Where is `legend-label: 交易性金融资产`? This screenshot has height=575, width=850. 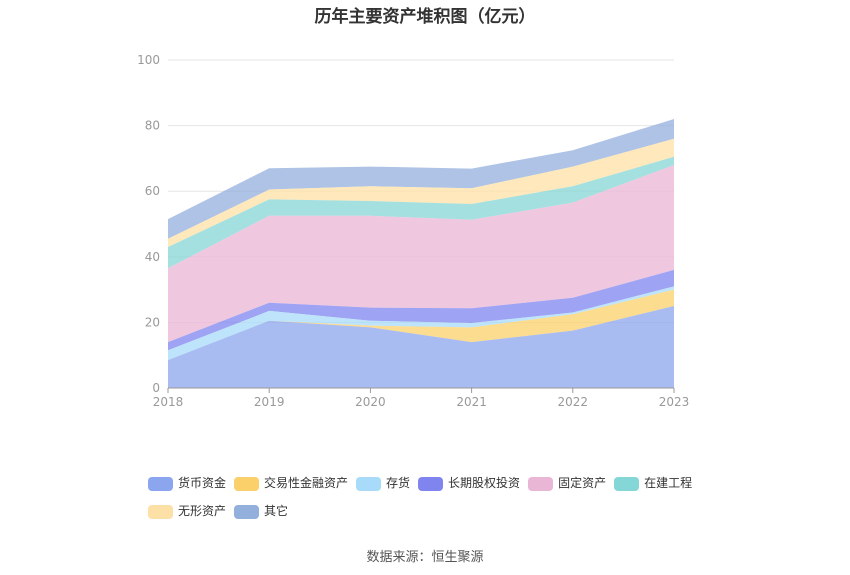
legend-label: 交易性金融资产 is located at coordinates (306, 483).